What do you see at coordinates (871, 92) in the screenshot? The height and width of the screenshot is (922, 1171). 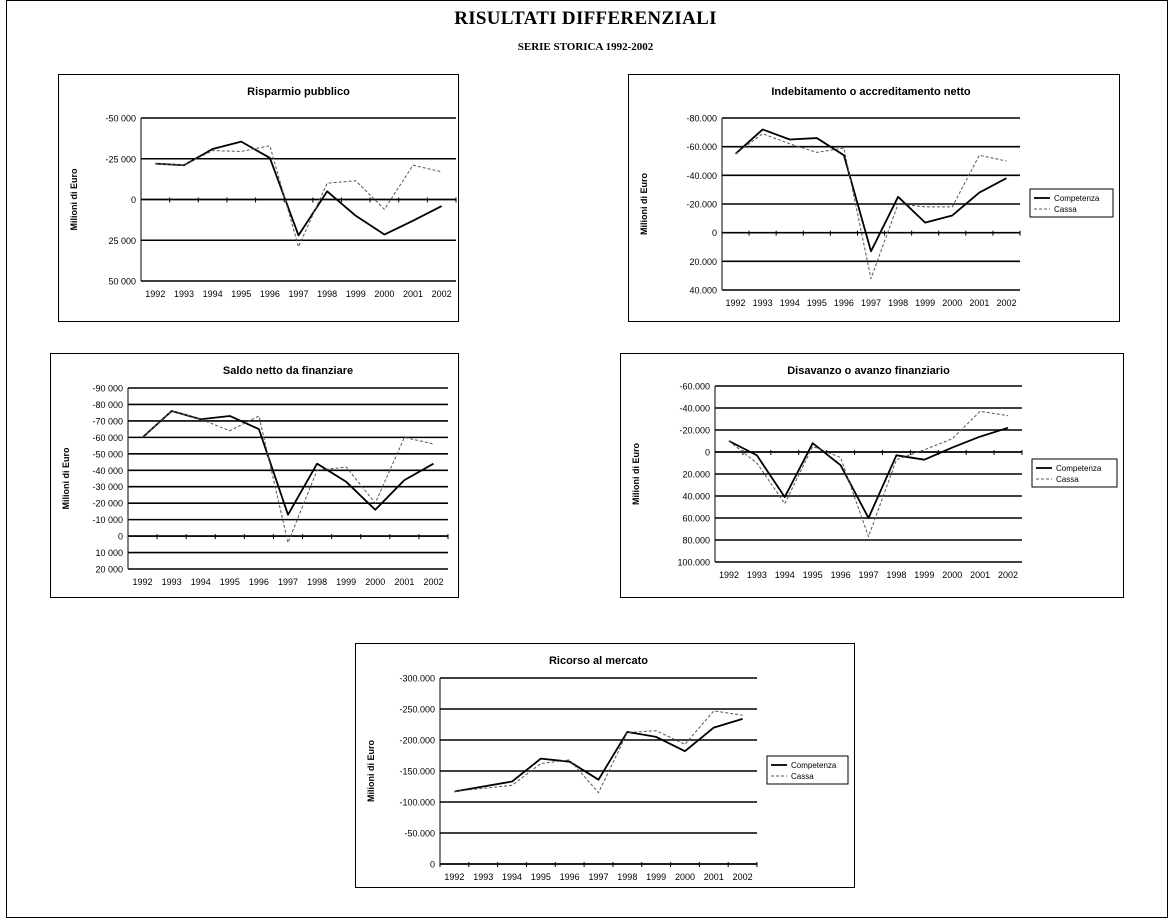 I see `chart-title: Indebitamento o accreditamento netto` at bounding box center [871, 92].